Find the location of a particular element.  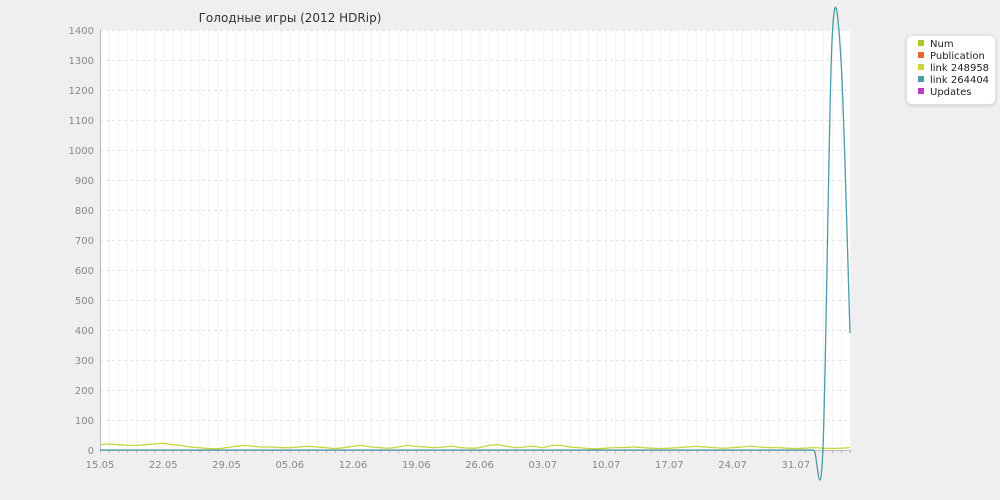

legend-label: link 264404 is located at coordinates (960, 80).